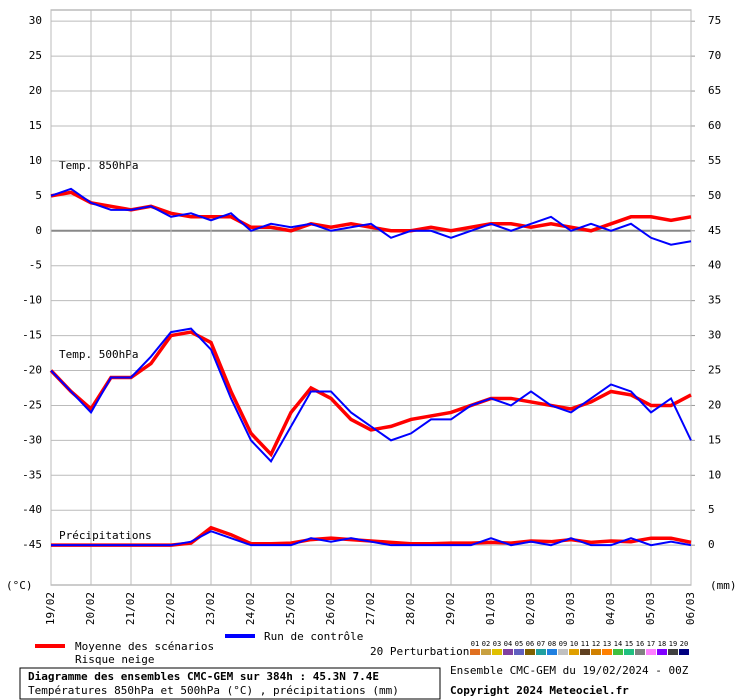 This screenshot has height=700, width=740. What do you see at coordinates (313, 636) in the screenshot?
I see `legend-label: Run de contrôle` at bounding box center [313, 636].